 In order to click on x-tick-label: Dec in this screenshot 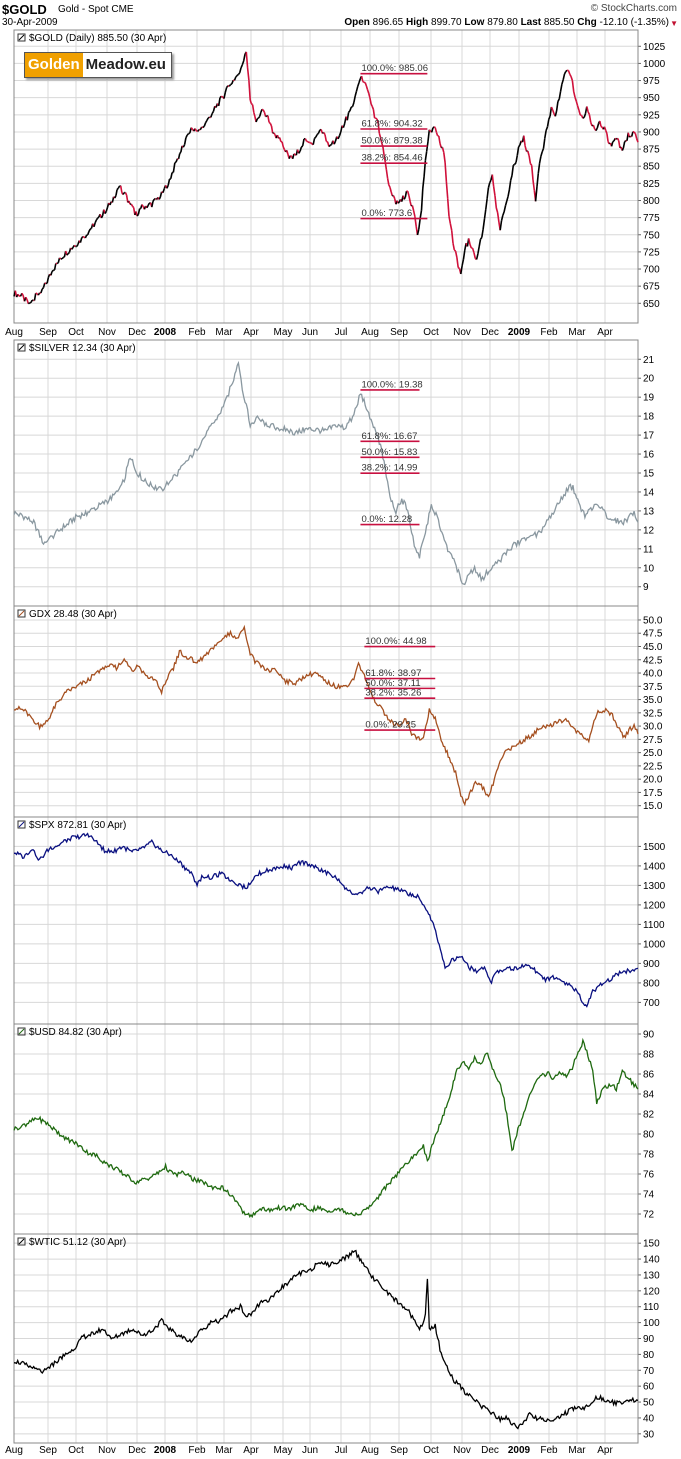, I will do `click(490, 1450)`.